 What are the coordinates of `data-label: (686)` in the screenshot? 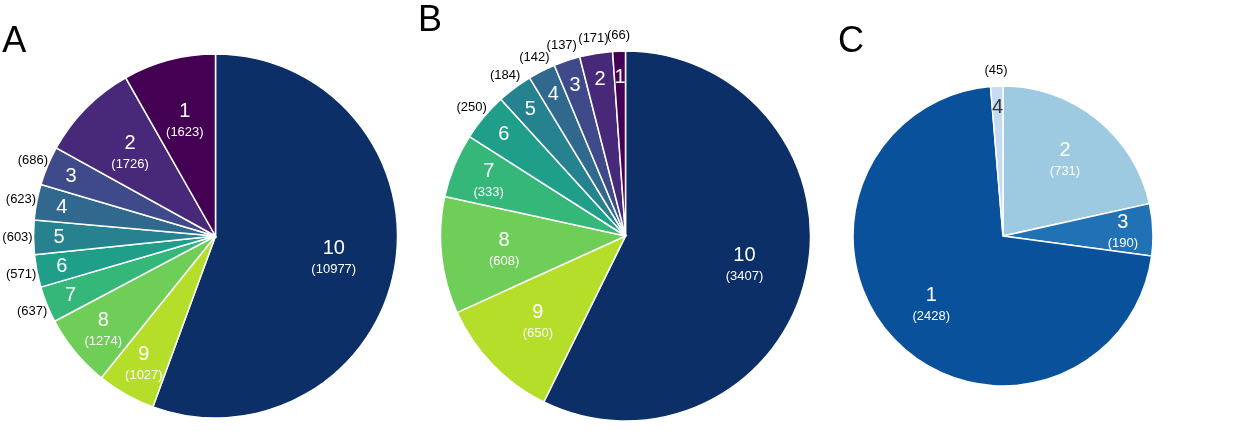 It's located at (33, 159).